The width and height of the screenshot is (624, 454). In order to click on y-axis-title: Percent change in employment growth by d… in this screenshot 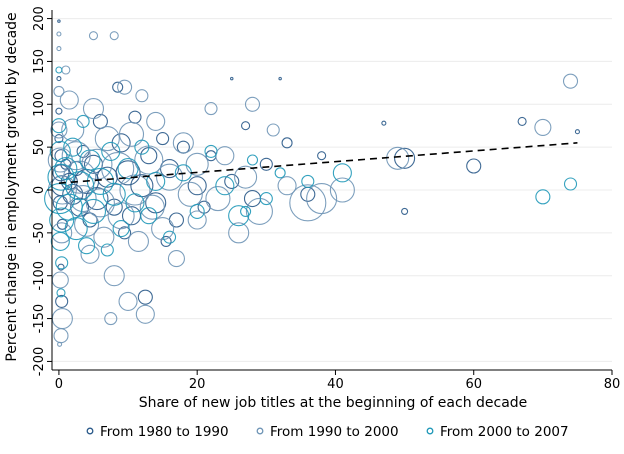, I will do `click(12, 186)`.